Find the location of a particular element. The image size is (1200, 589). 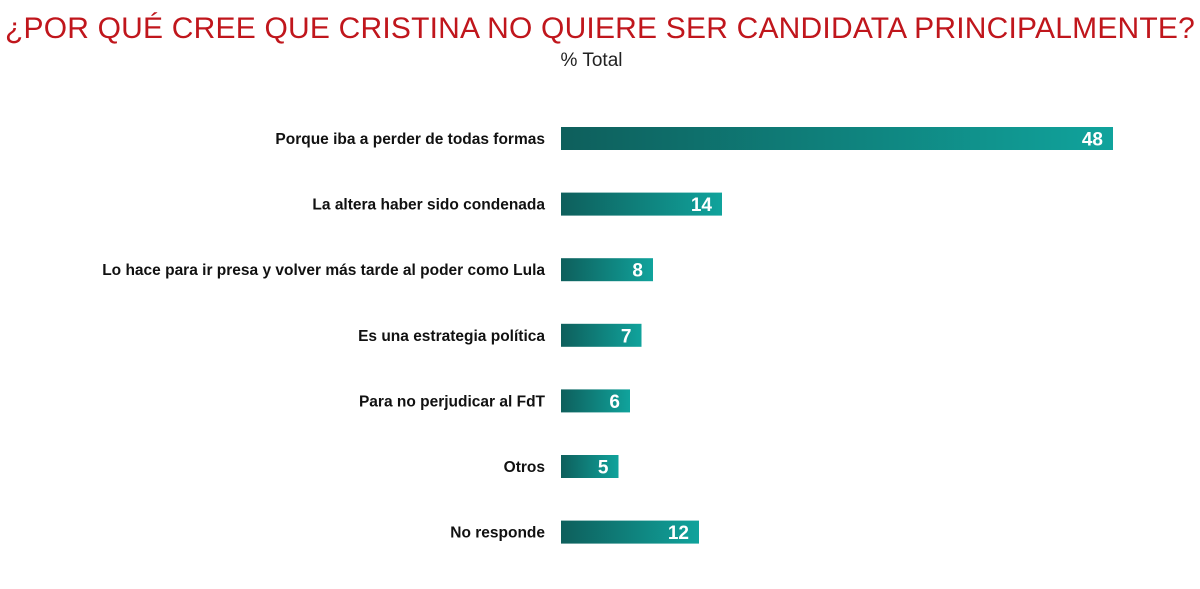

category-label-4: Es una estrategia política is located at coordinates (451, 336).